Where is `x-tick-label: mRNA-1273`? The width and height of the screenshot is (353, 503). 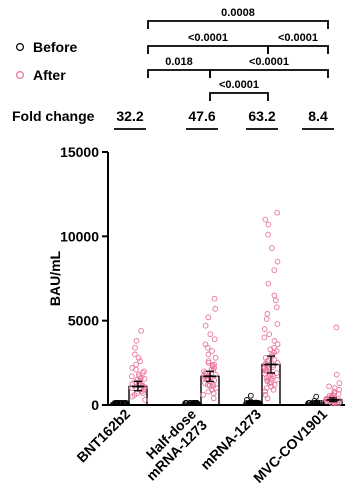 x-tick-label: mRNA-1273 is located at coordinates (230, 439).